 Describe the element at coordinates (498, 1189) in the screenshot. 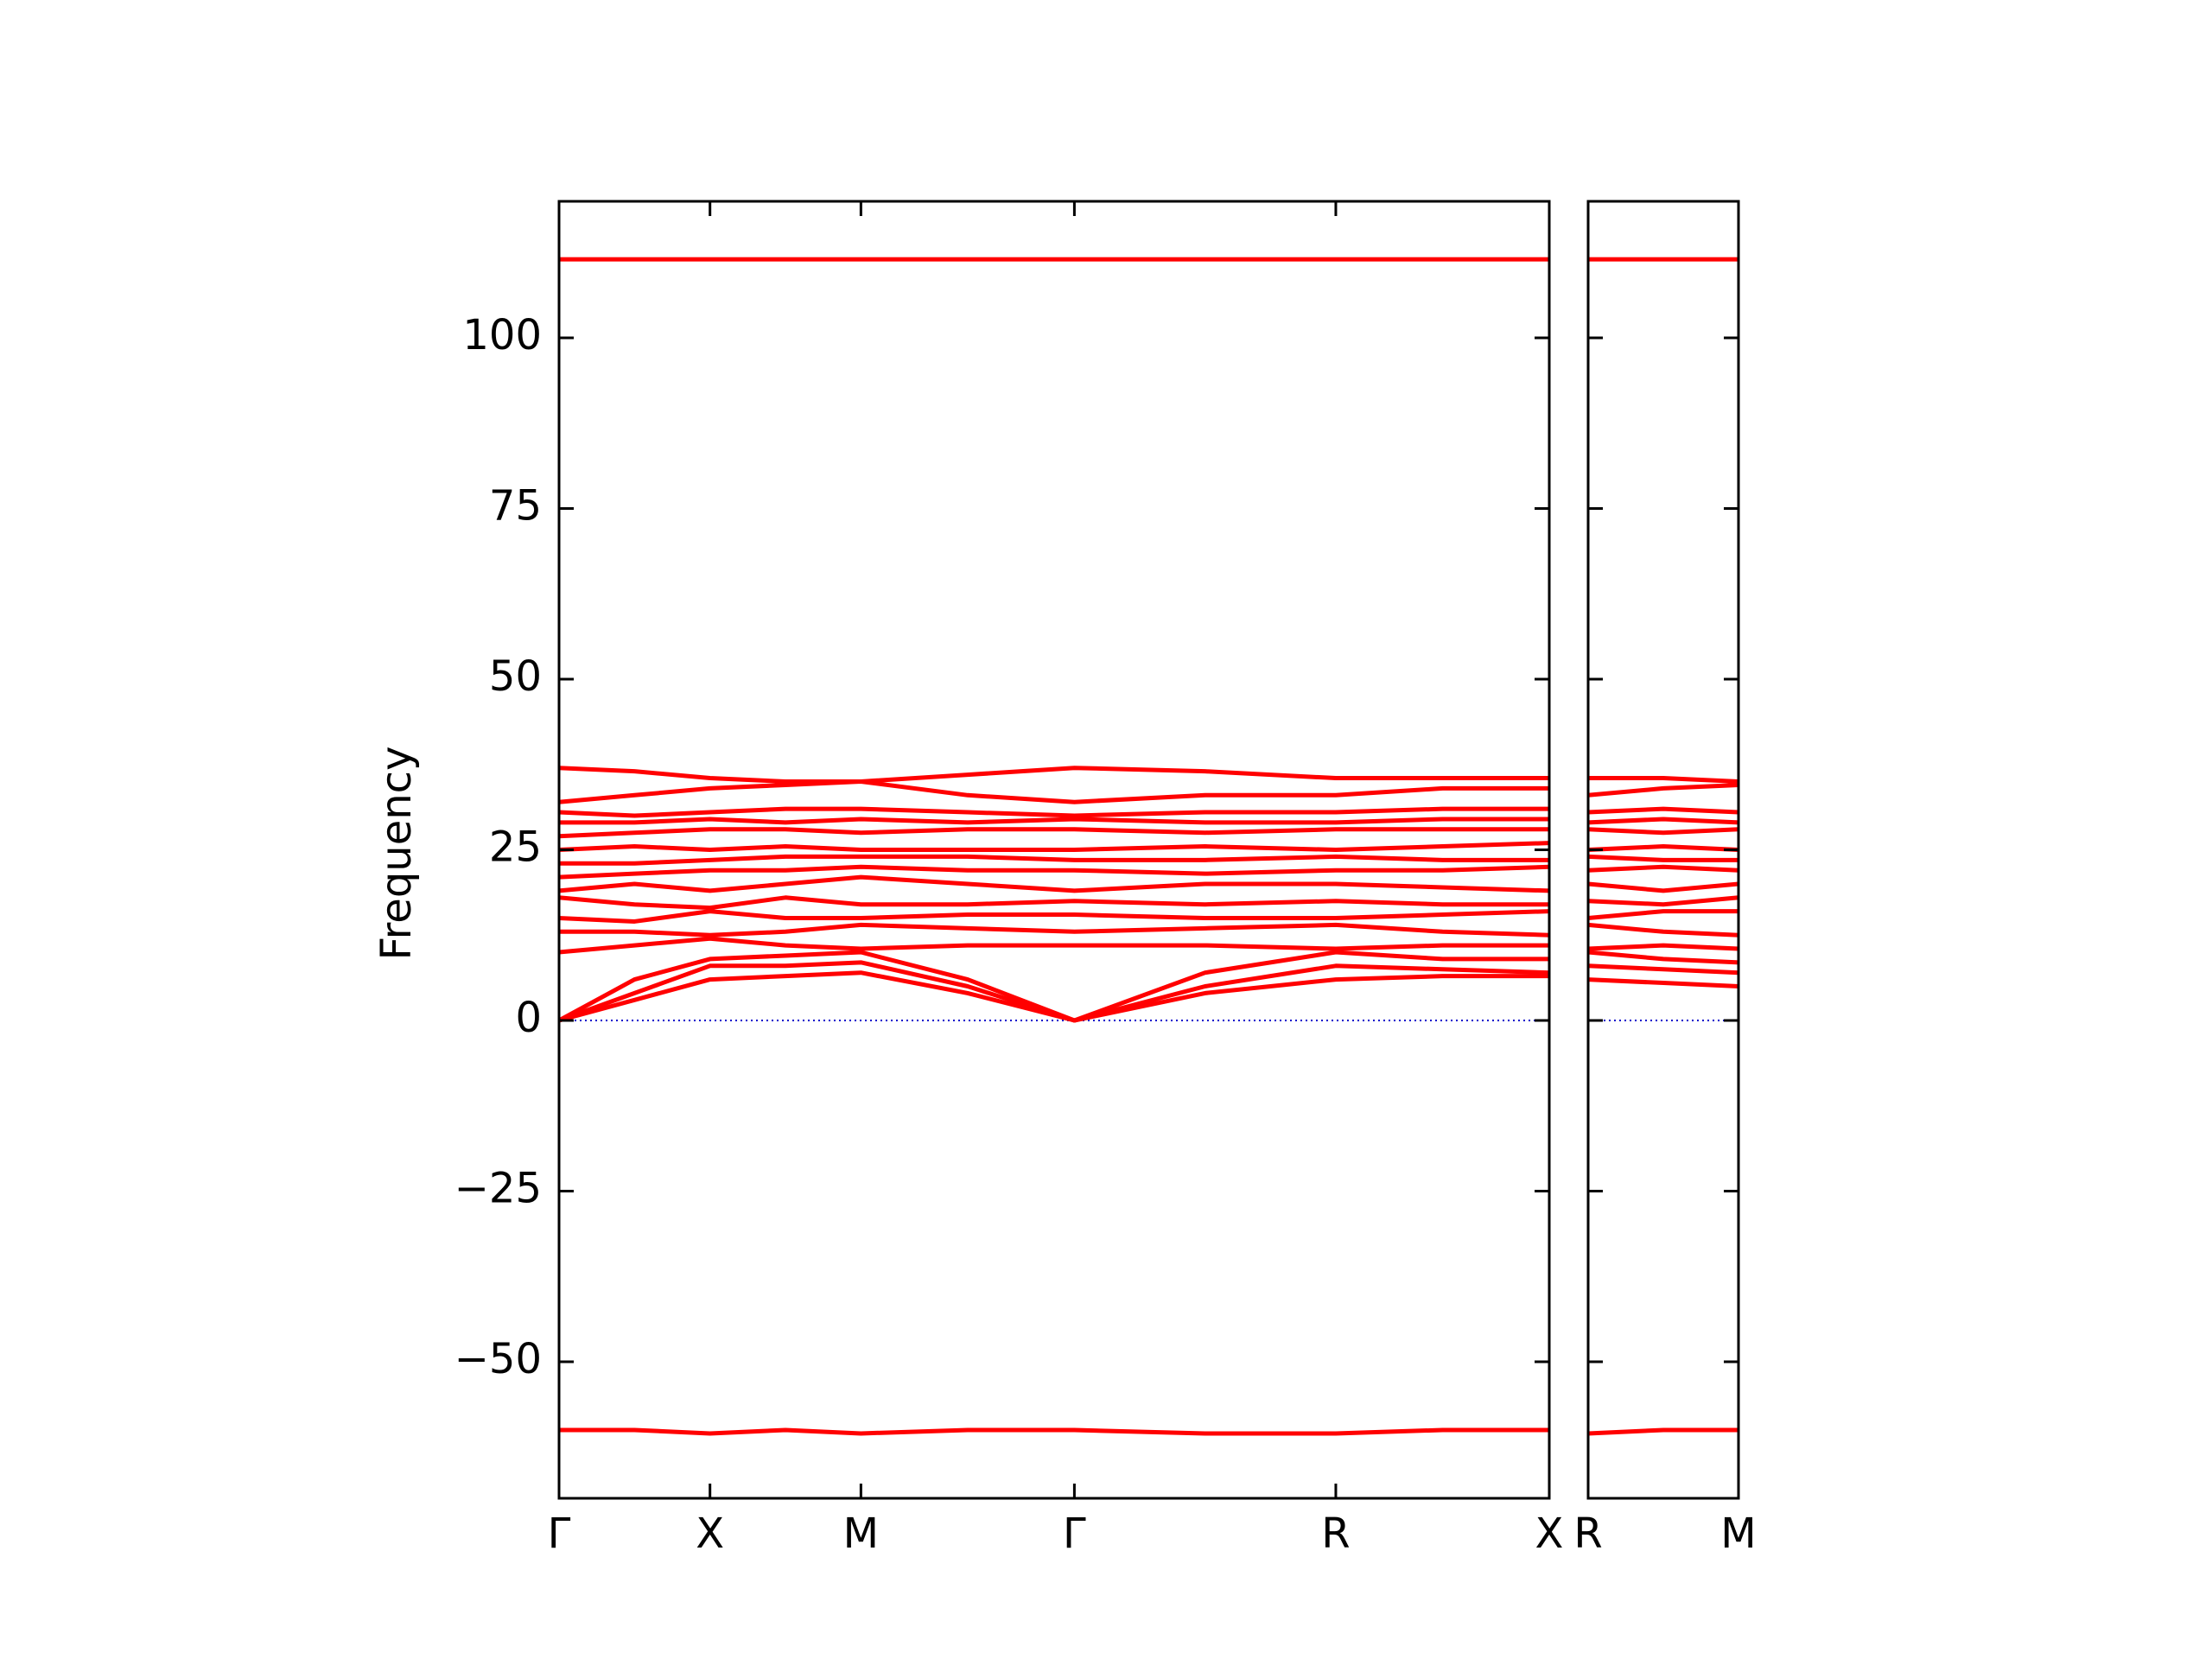

I see `y-tick-label: −25` at that location.